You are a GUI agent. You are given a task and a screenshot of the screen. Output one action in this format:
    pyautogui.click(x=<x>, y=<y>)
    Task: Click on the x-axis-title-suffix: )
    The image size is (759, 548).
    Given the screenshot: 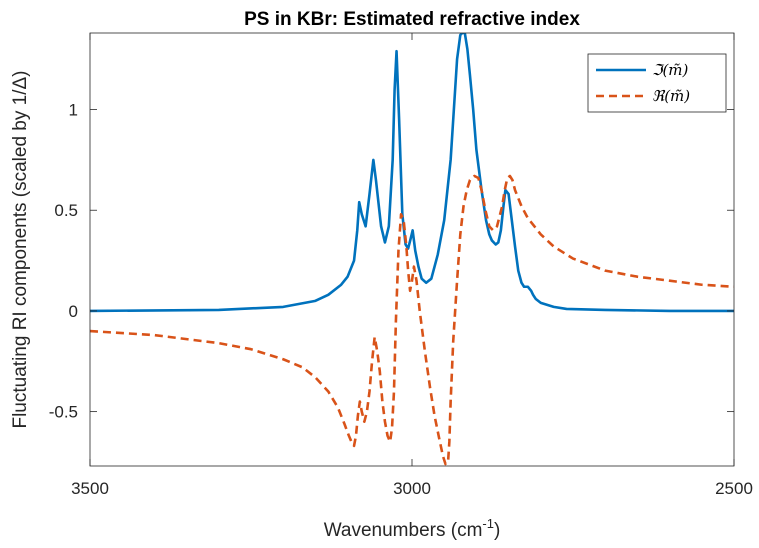 What is the action you would take?
    pyautogui.click(x=497, y=530)
    